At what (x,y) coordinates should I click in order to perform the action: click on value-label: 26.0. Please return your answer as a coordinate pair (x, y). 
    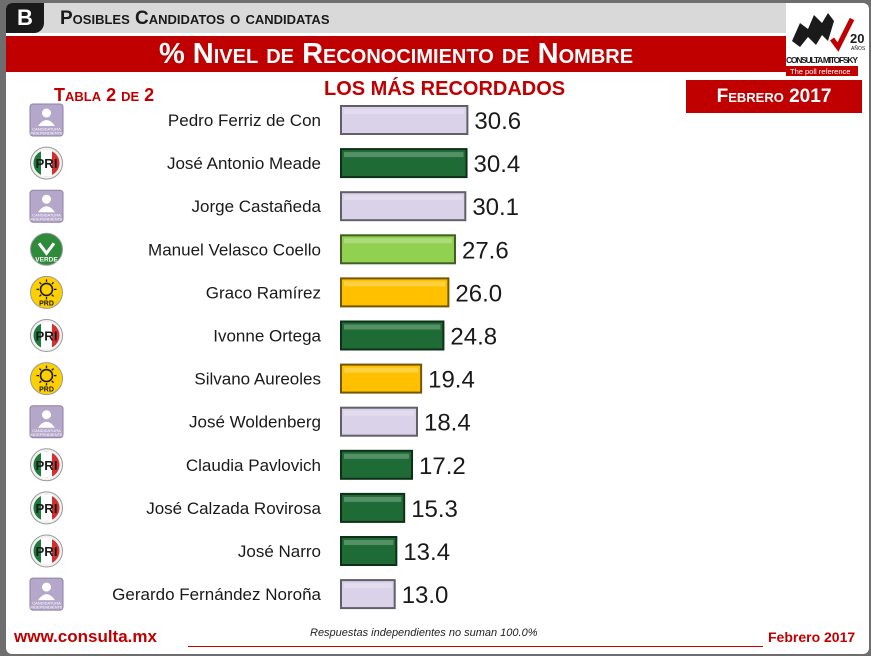
    Looking at the image, I should click on (478, 293).